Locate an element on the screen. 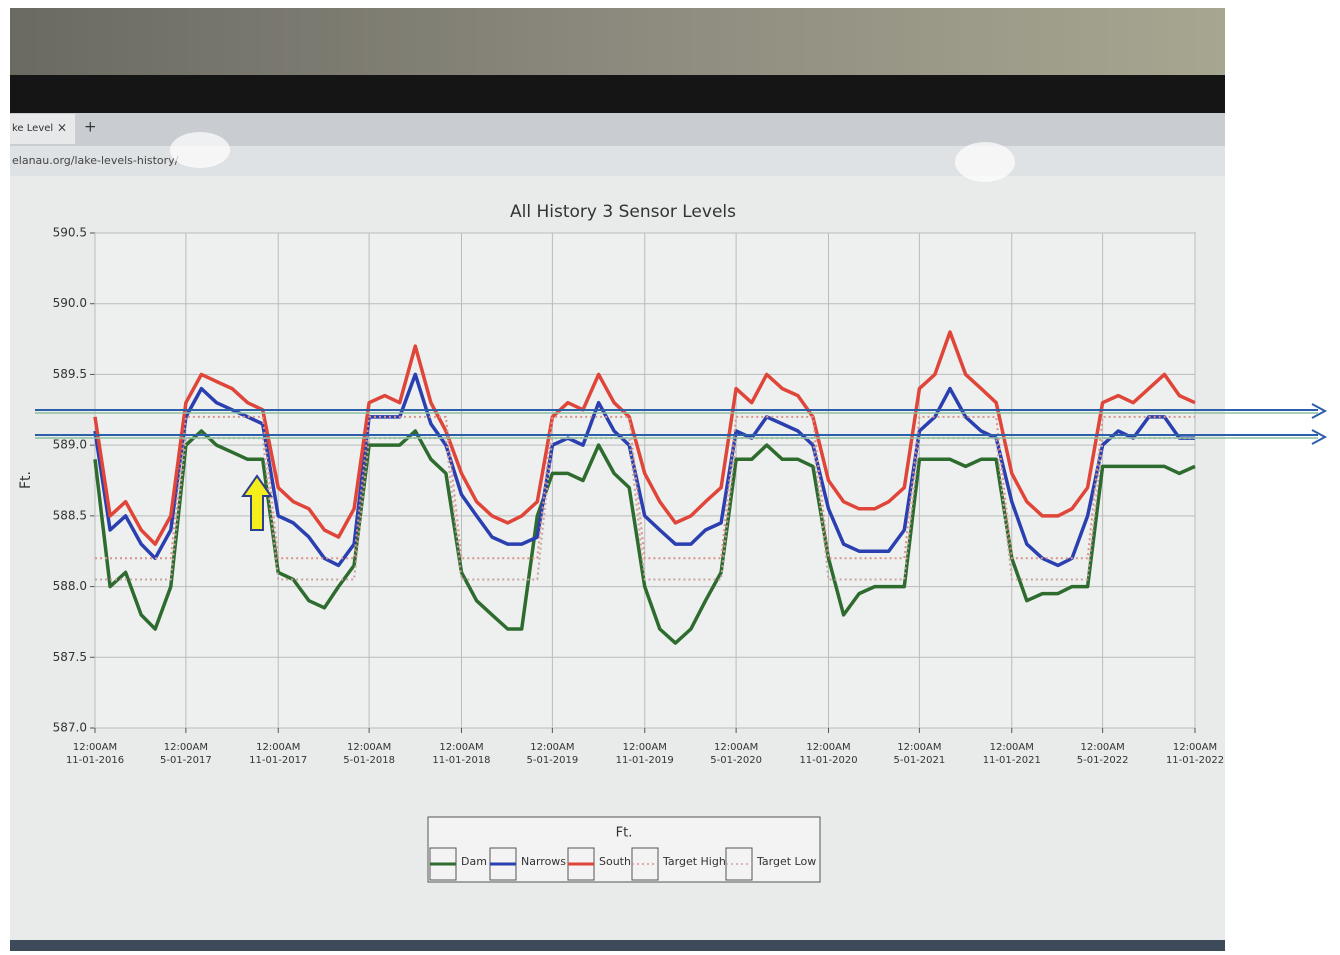  x-tick-label: 12:00AM 11-01-2019 is located at coordinates (645, 754).